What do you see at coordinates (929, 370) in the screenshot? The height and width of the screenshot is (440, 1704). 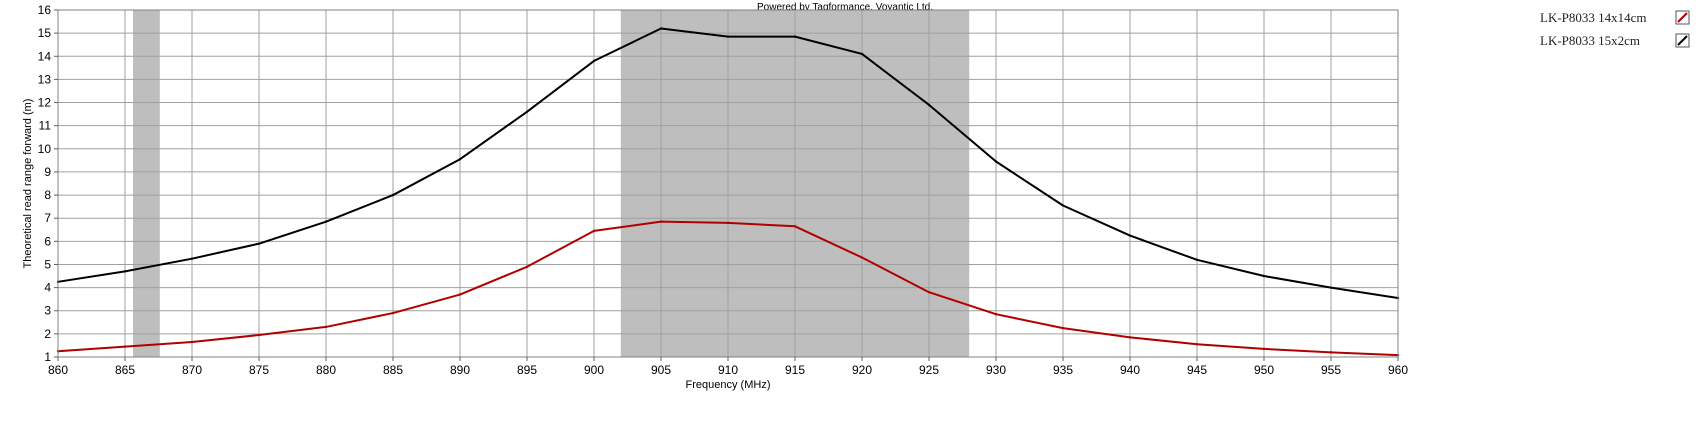 I see `x-tick-label-925: 925` at bounding box center [929, 370].